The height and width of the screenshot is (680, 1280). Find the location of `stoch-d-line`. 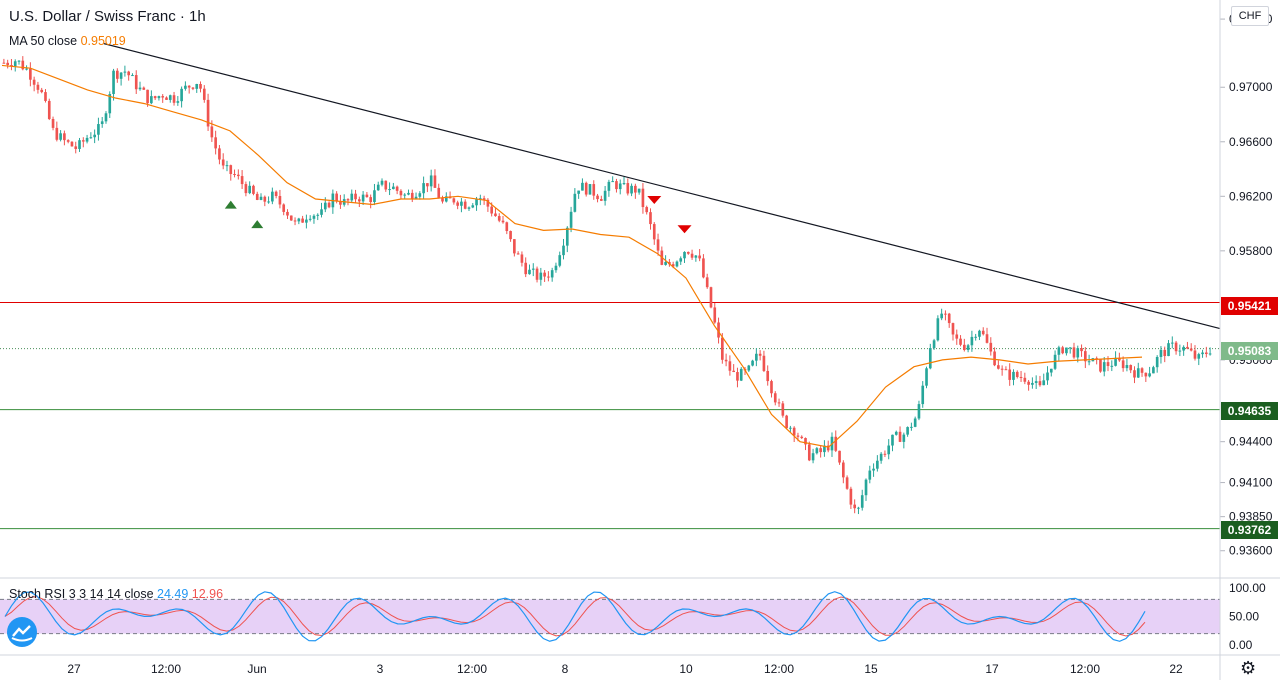

stoch-d-line is located at coordinates (575, 616).